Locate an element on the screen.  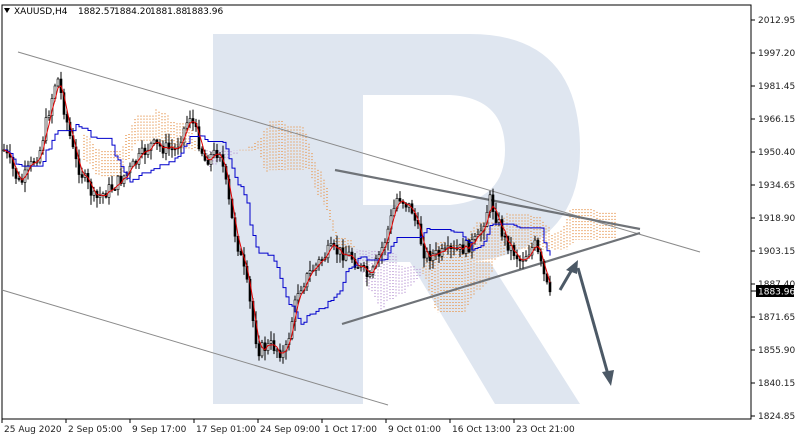
ohlc-low: 1881.88 is located at coordinates (168, 12).